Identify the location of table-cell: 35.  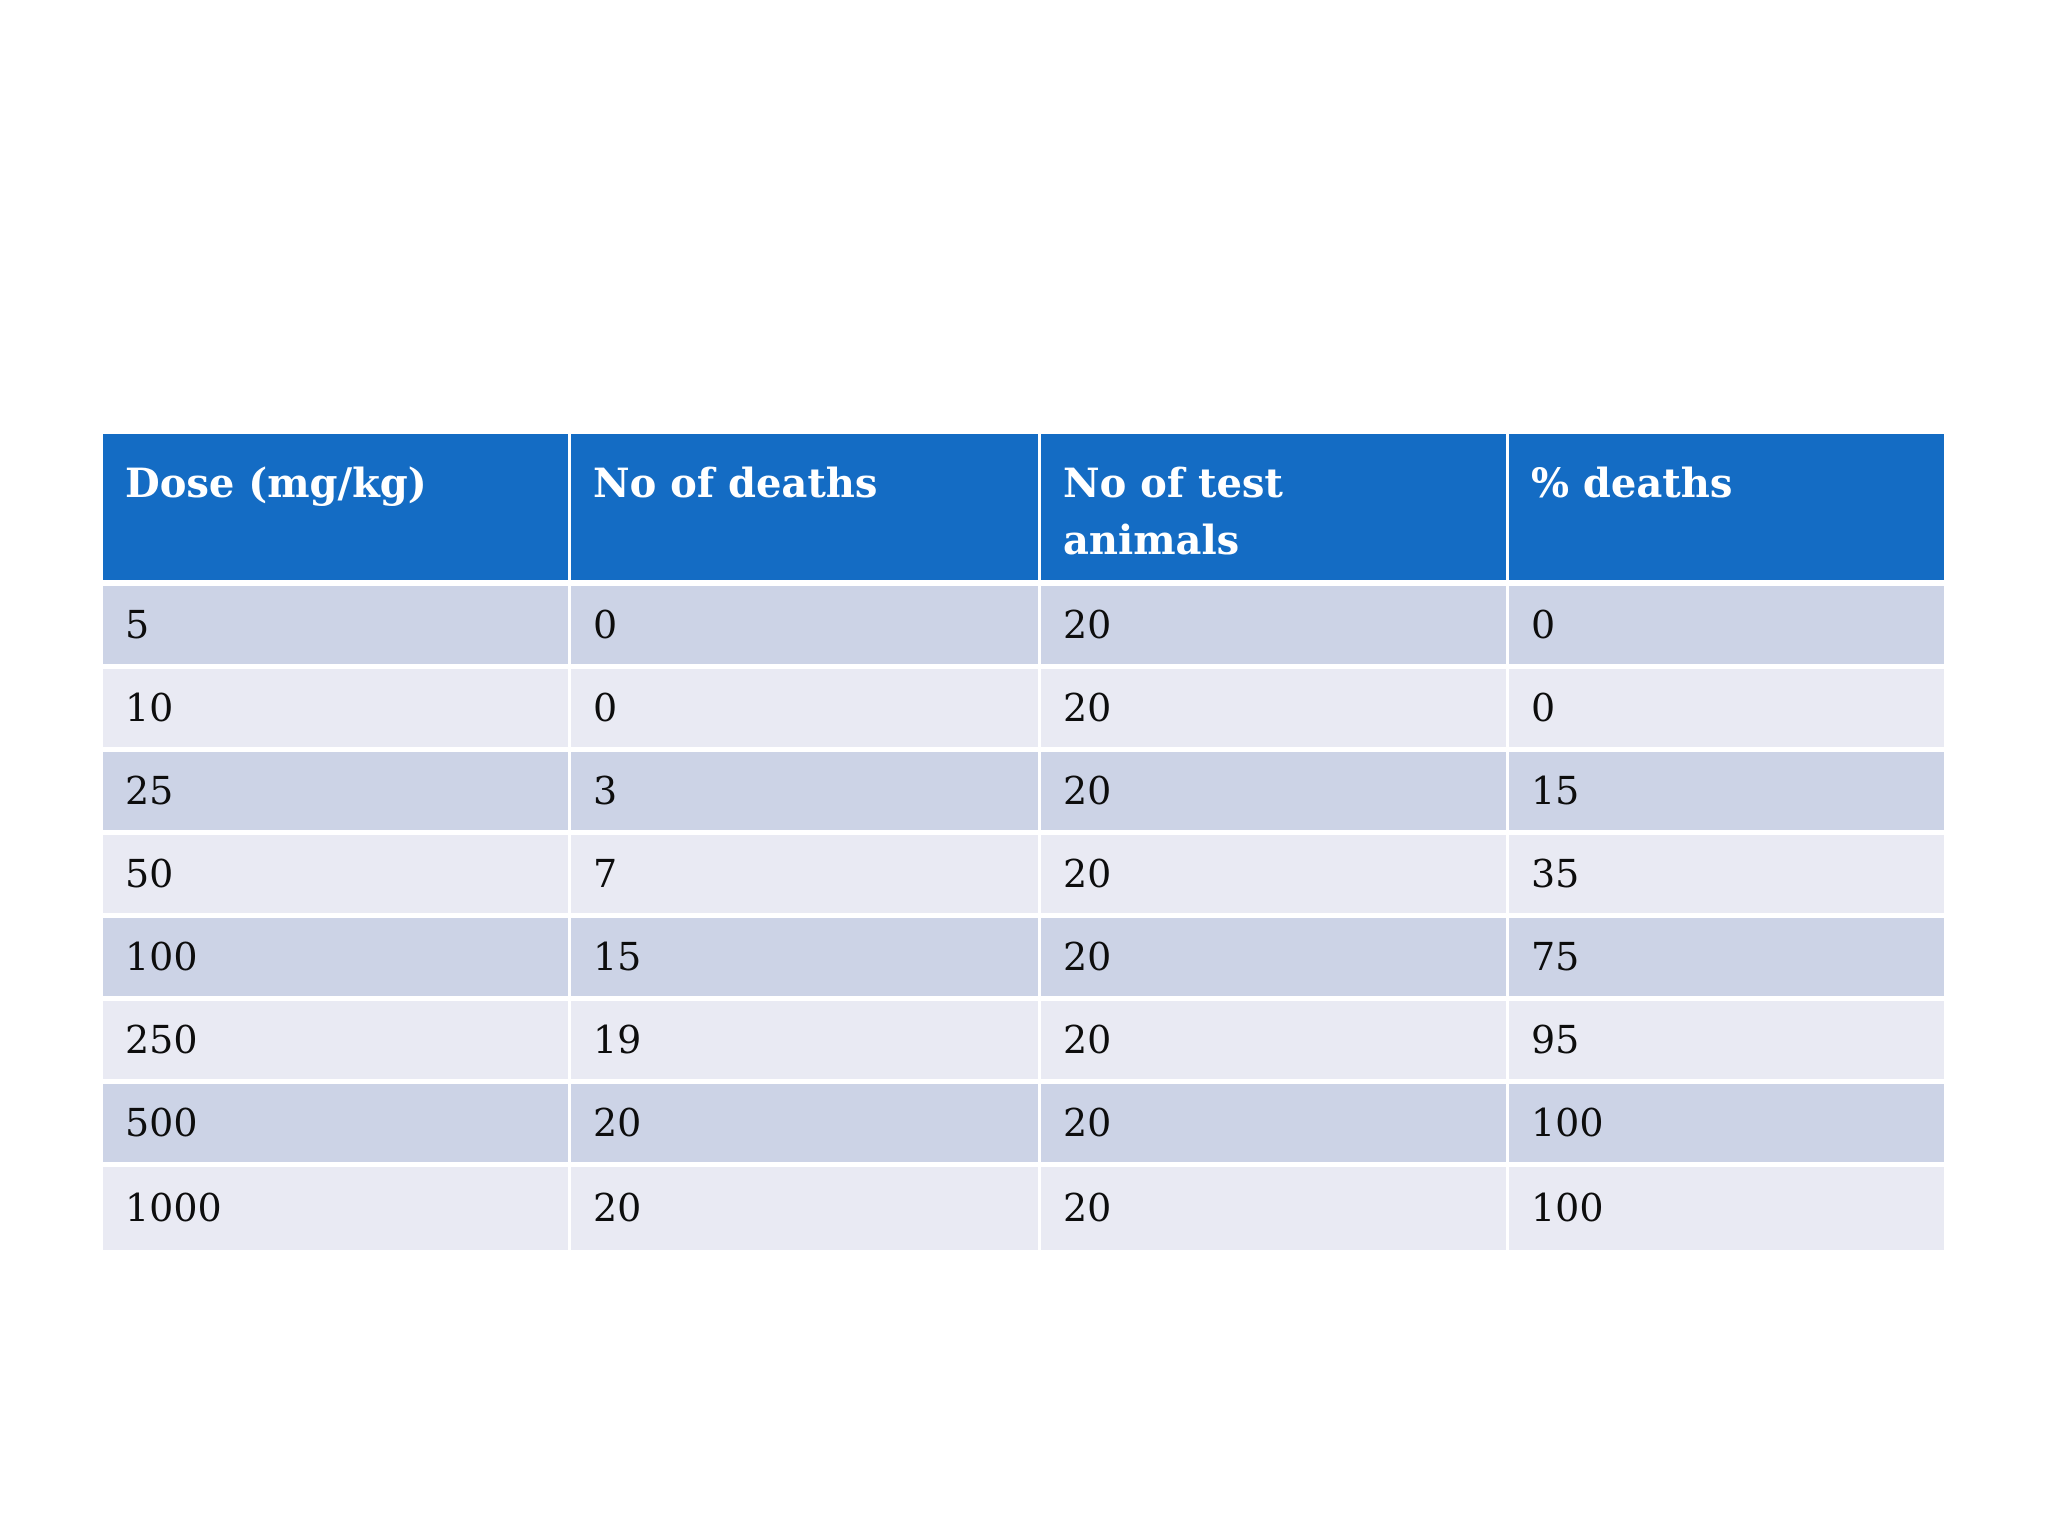
(1726, 876).